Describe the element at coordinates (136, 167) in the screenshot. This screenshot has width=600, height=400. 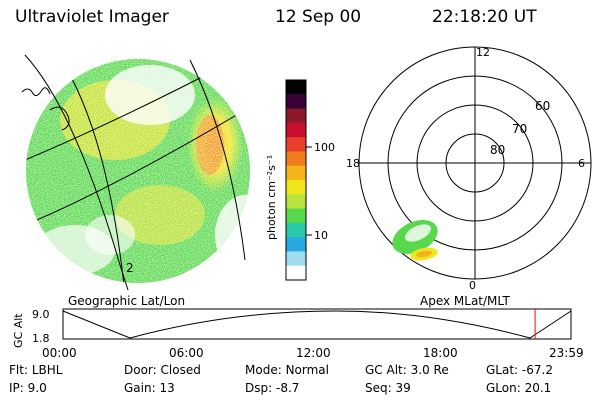
I see `latitude-line` at that location.